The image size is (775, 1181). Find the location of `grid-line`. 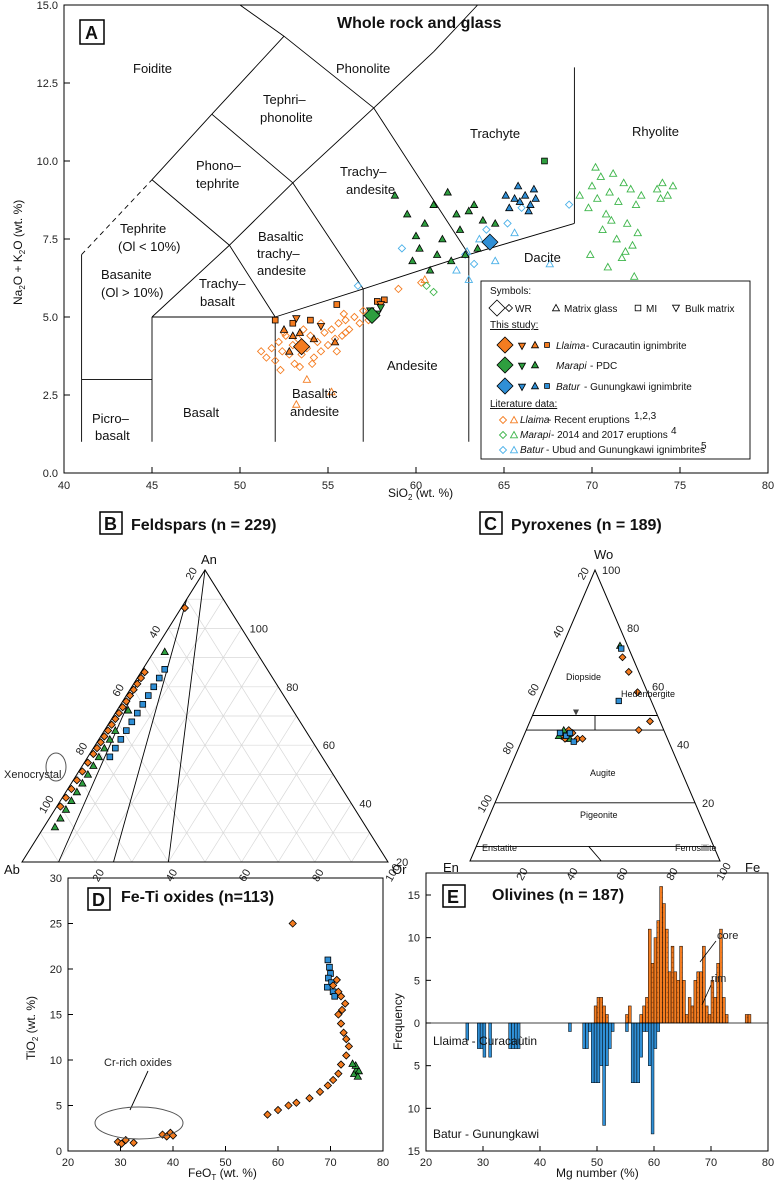

grid-line is located at coordinates (333, 833).